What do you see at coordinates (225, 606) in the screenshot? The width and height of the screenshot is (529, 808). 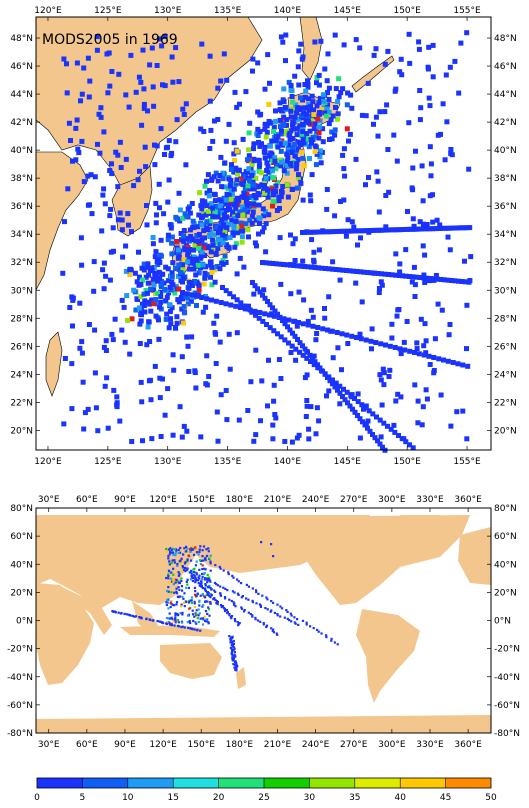 I see `global-observations` at bounding box center [225, 606].